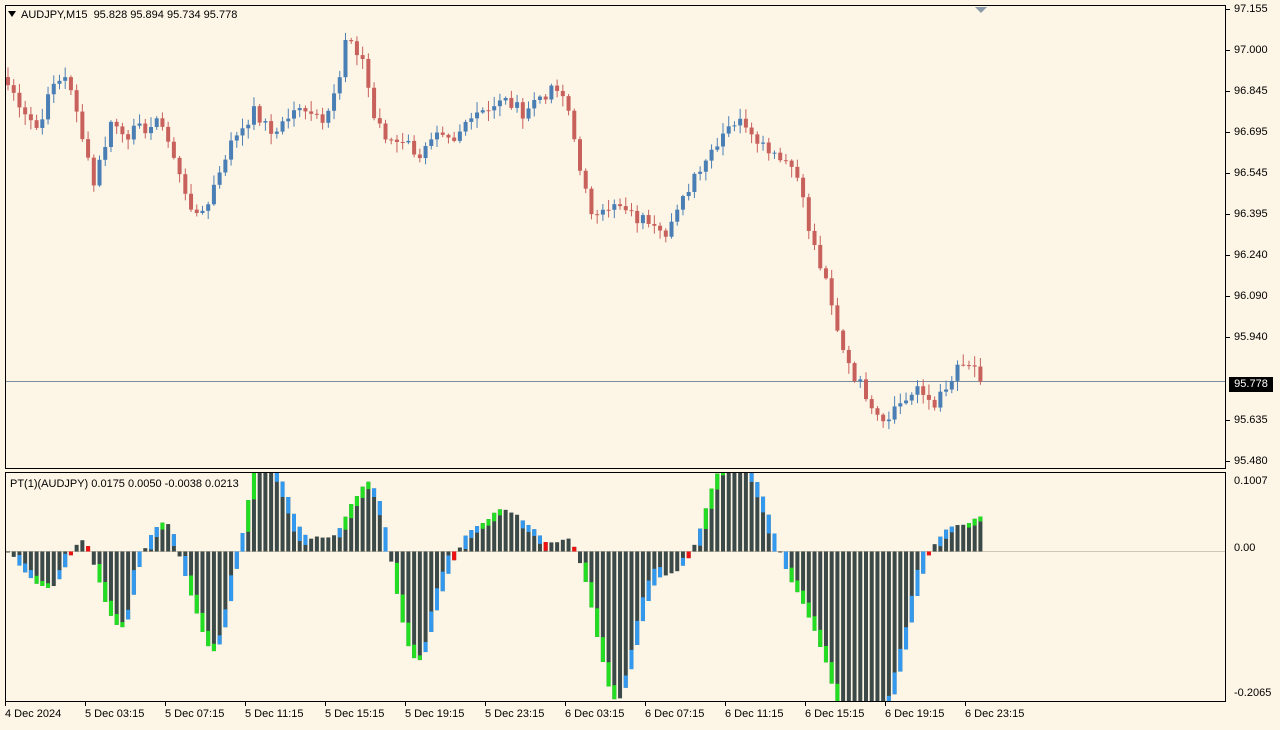  What do you see at coordinates (1251, 461) in the screenshot?
I see `price-axis-label: 95.480` at bounding box center [1251, 461].